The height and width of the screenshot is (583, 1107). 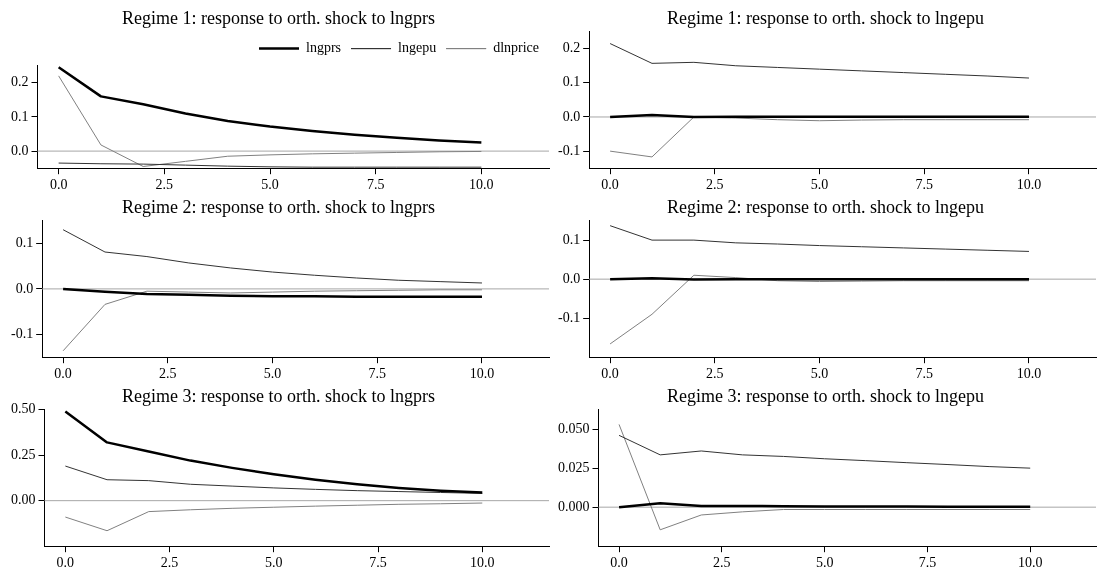 I want to click on y-tick-label: 0.050, so click(x=574, y=428).